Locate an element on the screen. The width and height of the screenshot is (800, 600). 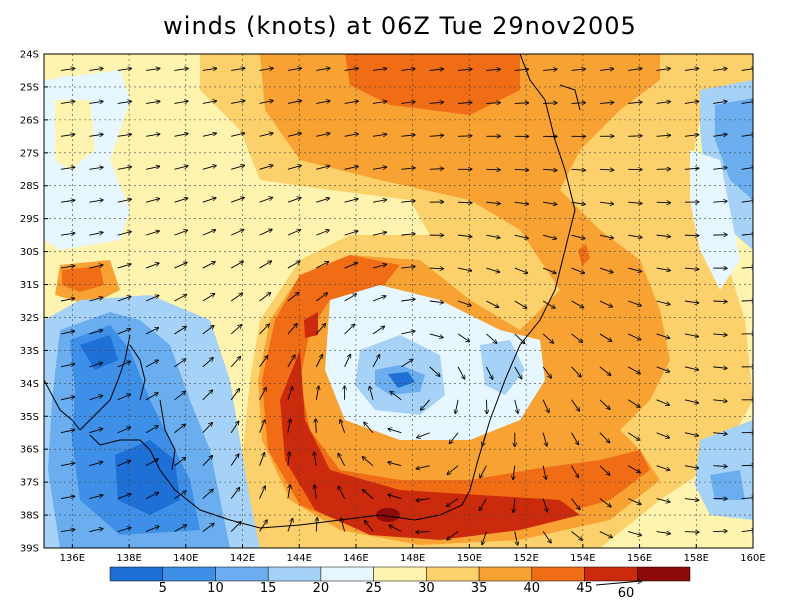
lon-tick-label: 158E is located at coordinates (696, 558).